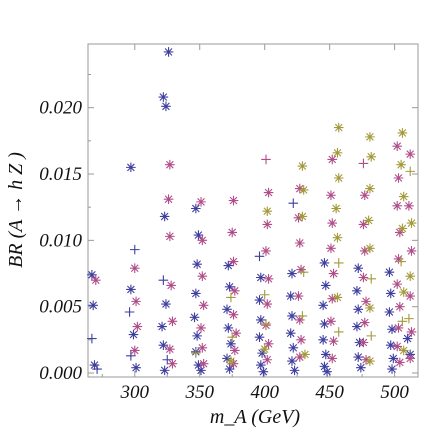 The width and height of the screenshot is (443, 443). Describe the element at coordinates (16, 210) in the screenshot. I see `y-axis-label: BR (A → h Z )` at that location.